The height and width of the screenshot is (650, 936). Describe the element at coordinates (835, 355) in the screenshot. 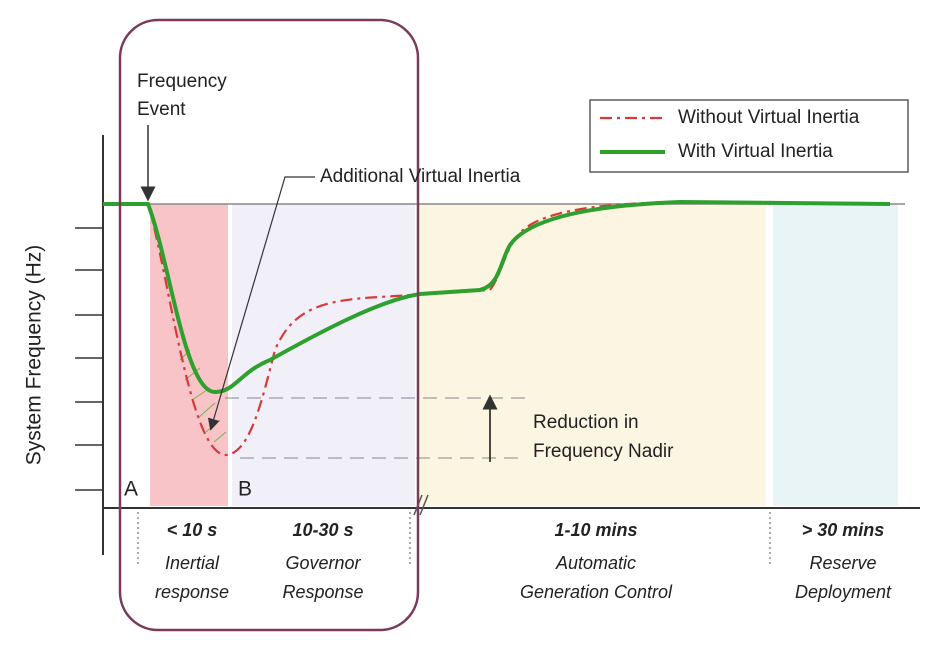

I see `phase-reserve-bg` at that location.